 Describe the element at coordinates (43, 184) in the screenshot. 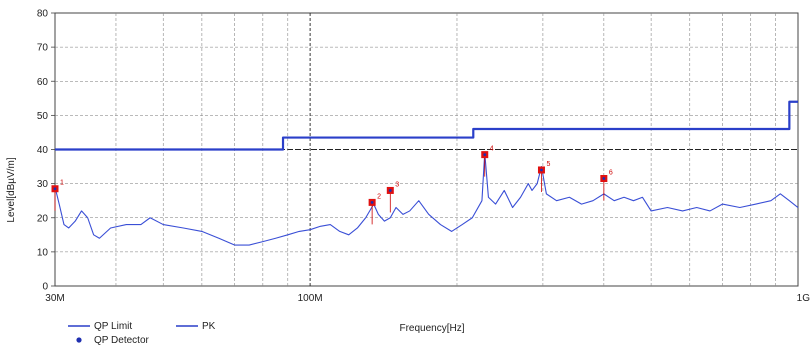

I see `y-tick-label: 30` at that location.